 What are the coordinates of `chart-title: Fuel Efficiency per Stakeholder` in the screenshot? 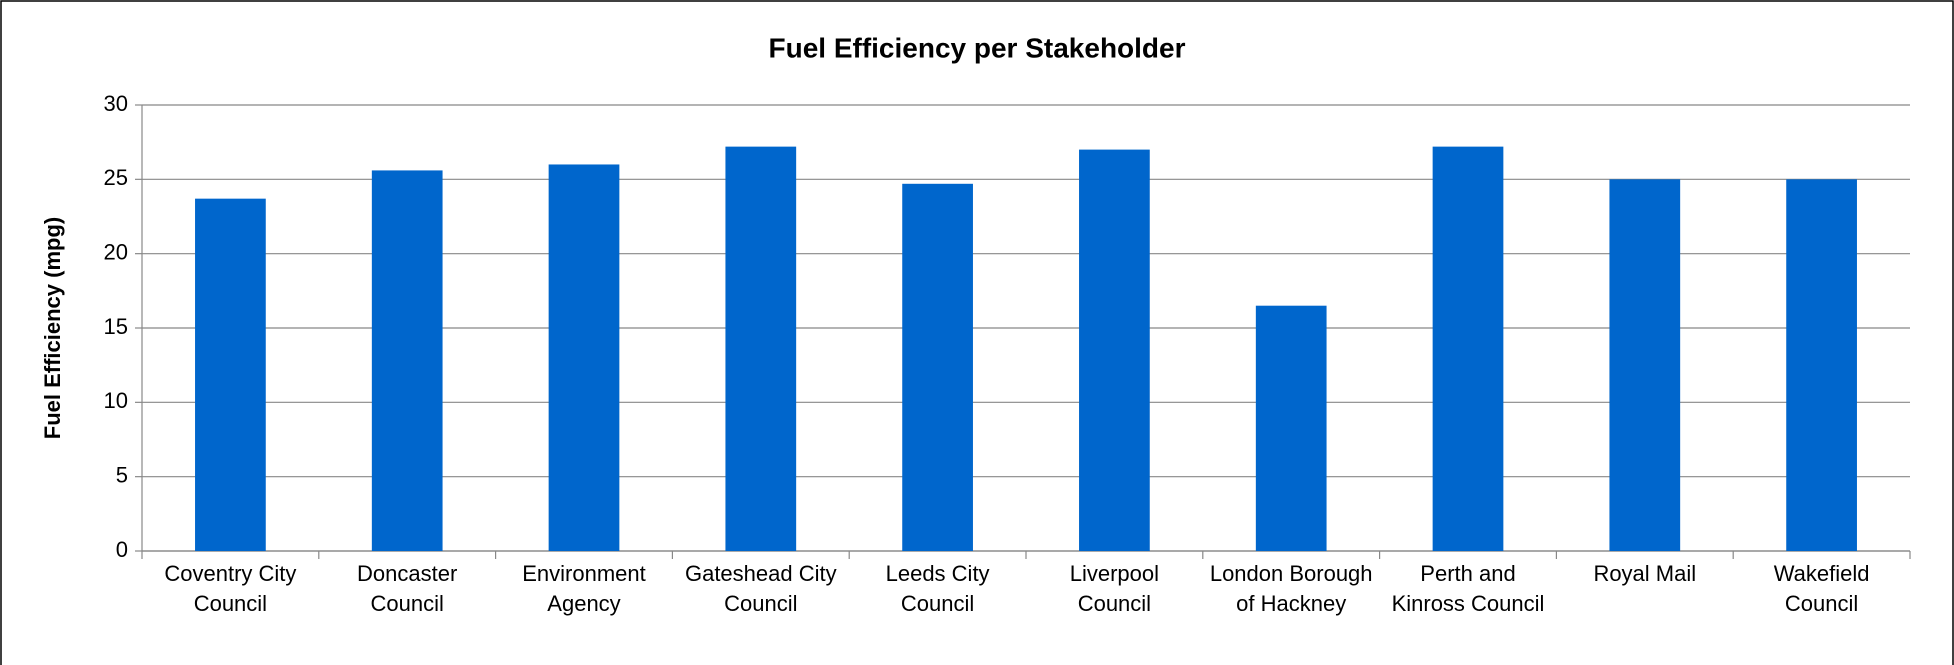 It's located at (976, 47).